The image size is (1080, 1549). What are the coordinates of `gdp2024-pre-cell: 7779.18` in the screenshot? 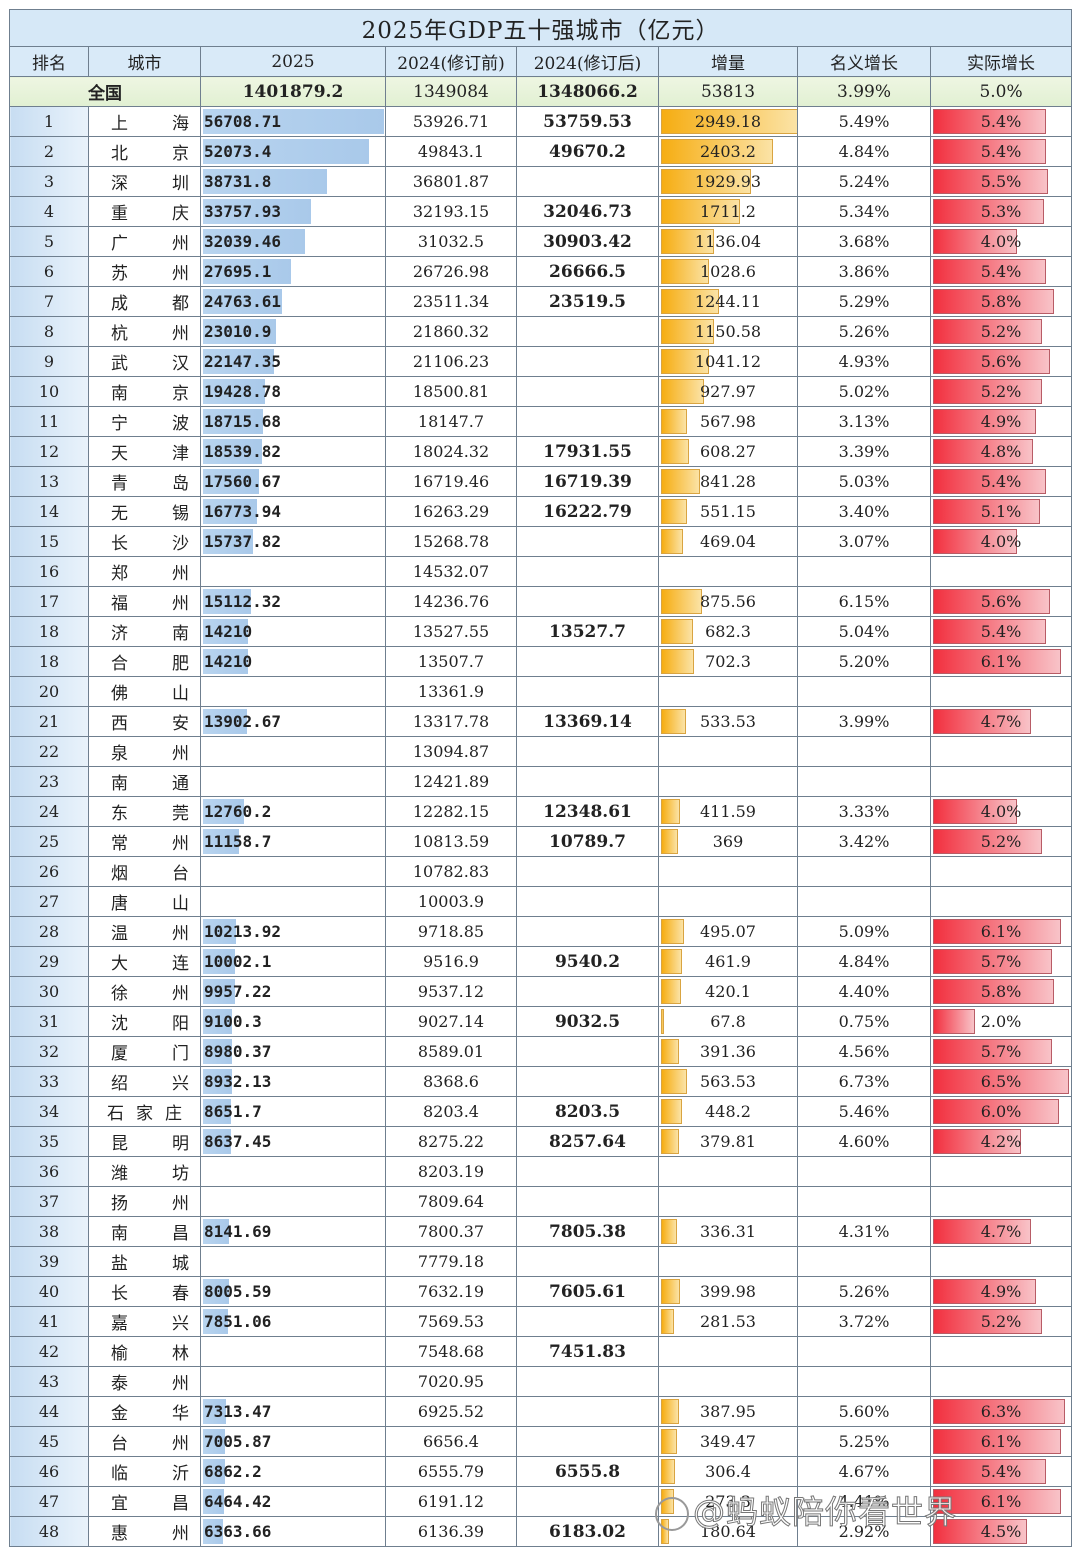 It's located at (451, 1261).